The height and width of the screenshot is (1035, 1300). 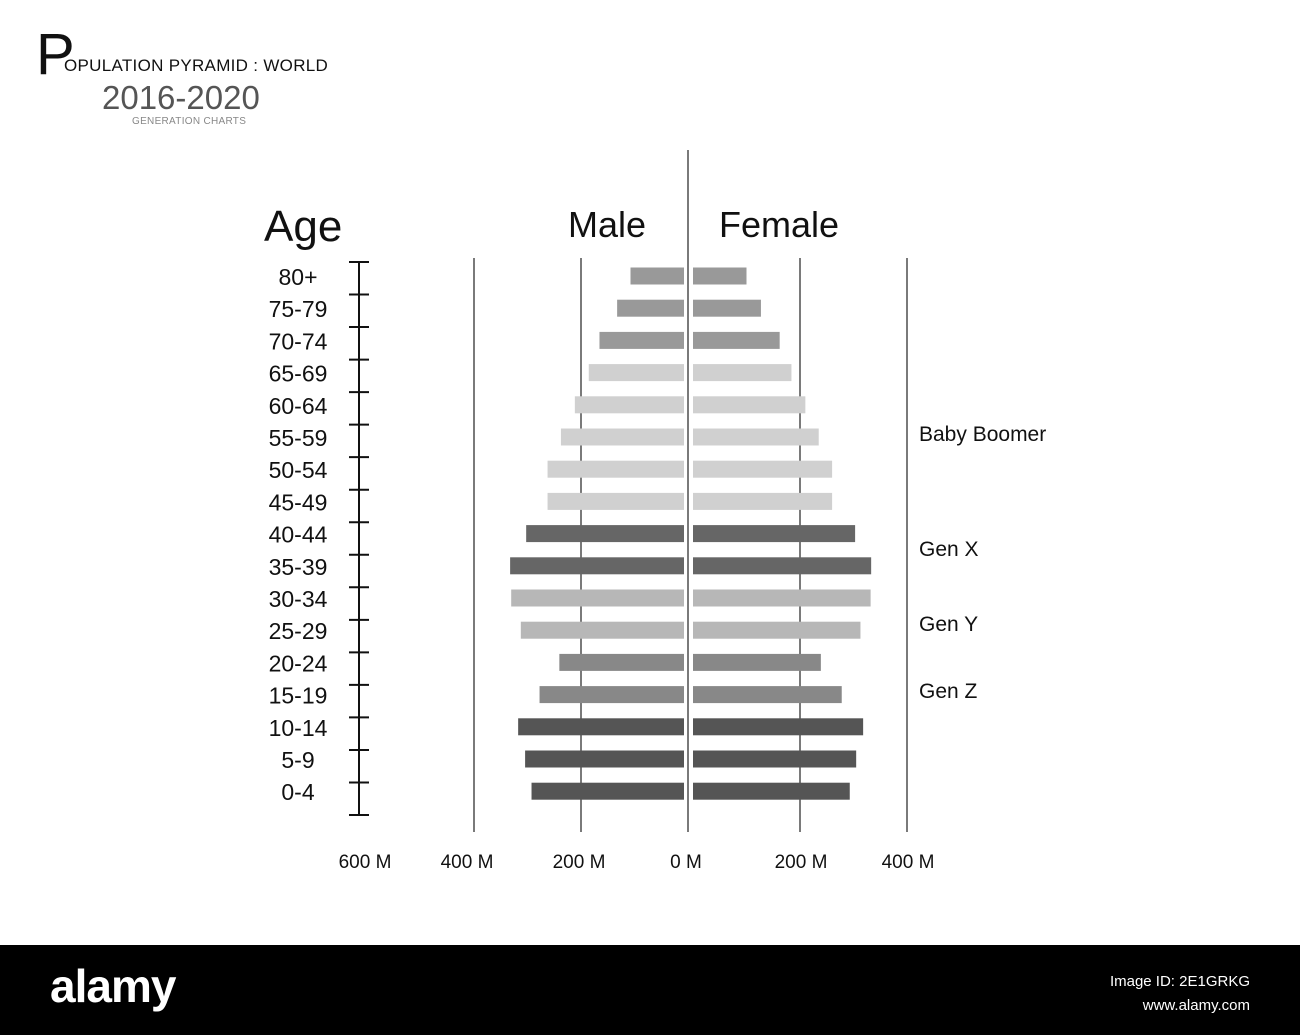 What do you see at coordinates (686, 862) in the screenshot?
I see `x-tick-label: 0 M` at bounding box center [686, 862].